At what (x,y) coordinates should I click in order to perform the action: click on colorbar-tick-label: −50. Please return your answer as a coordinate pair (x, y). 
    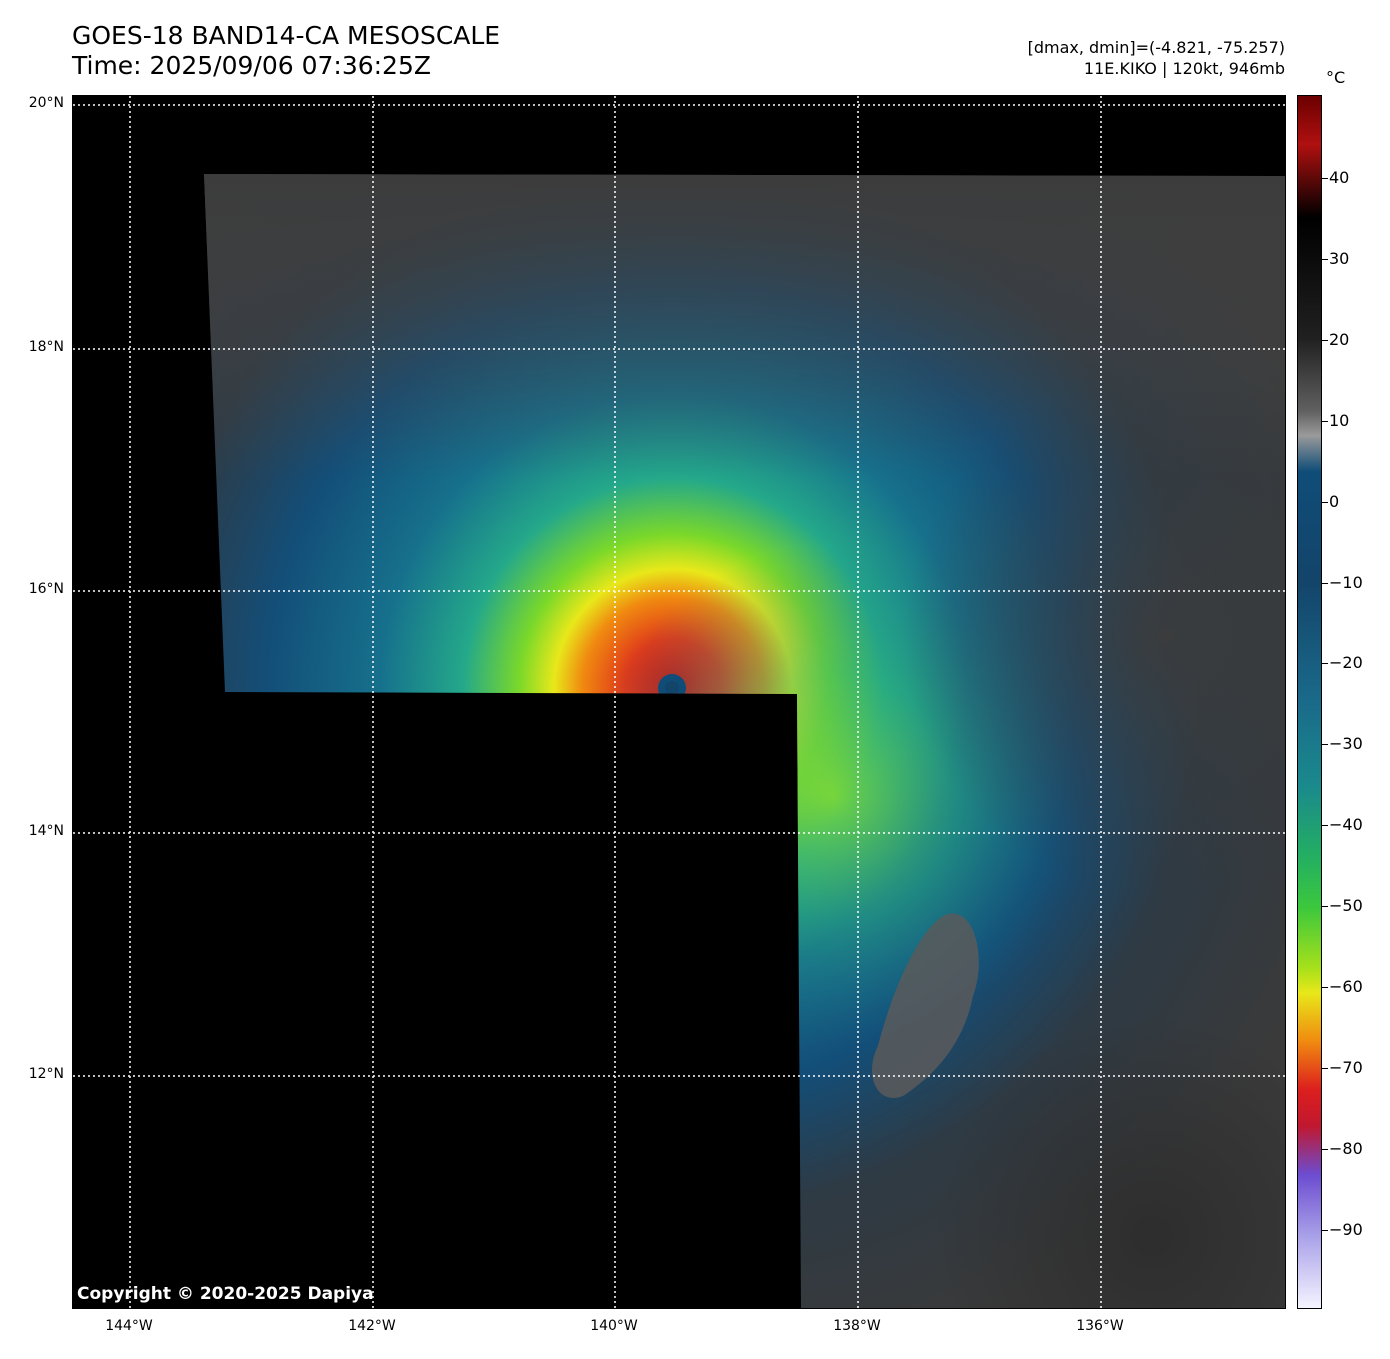
    Looking at the image, I should click on (1346, 906).